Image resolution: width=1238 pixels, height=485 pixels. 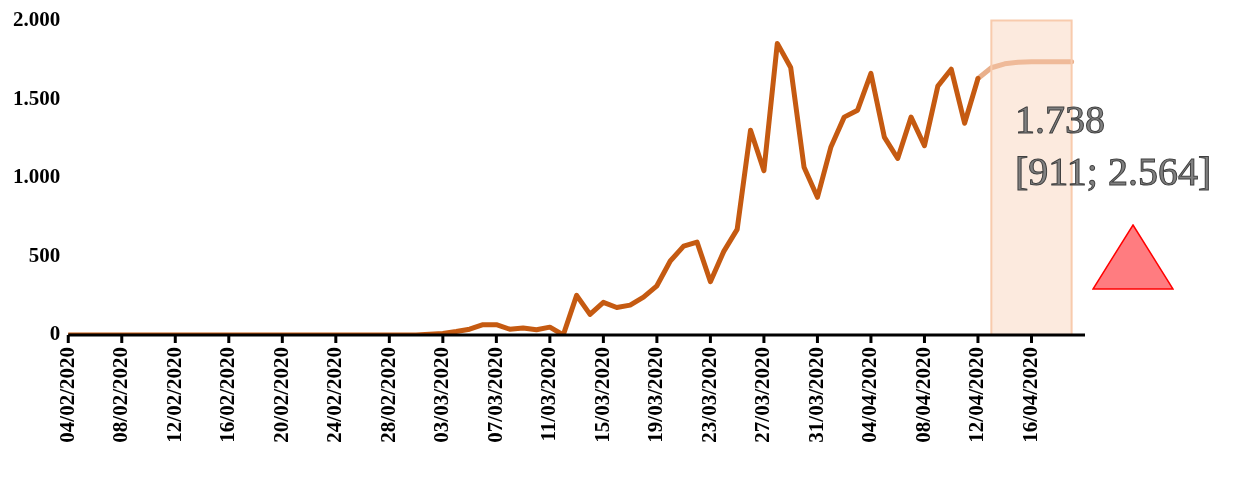 What do you see at coordinates (1060, 119) in the screenshot?
I see `annotation: 1.738` at bounding box center [1060, 119].